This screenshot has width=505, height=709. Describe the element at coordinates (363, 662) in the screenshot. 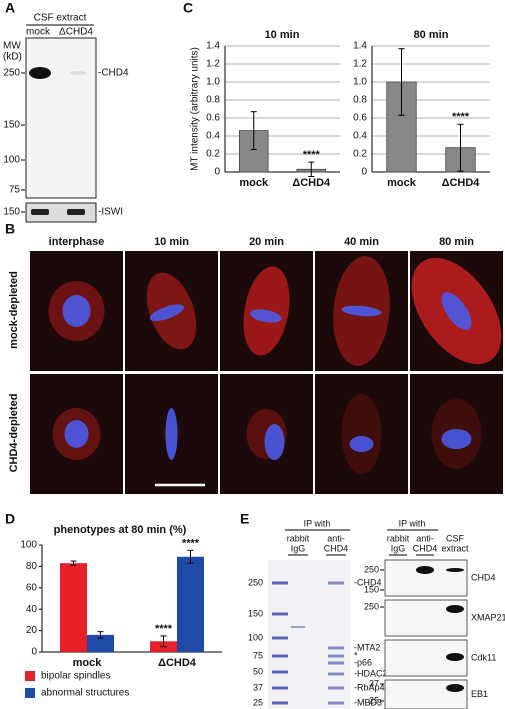

I see `band-label: -p66` at that location.